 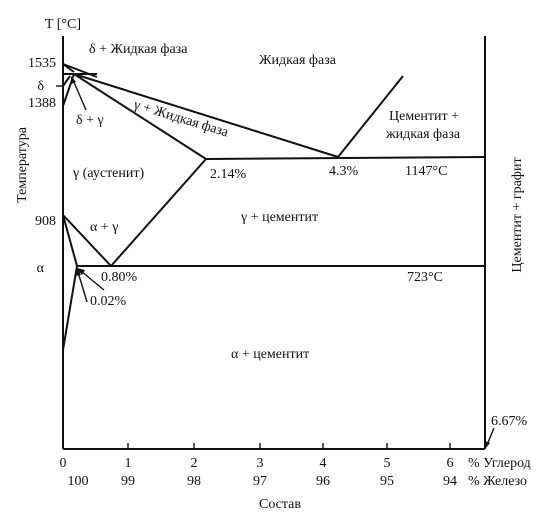 I want to click on acm-line, so click(x=158, y=212).